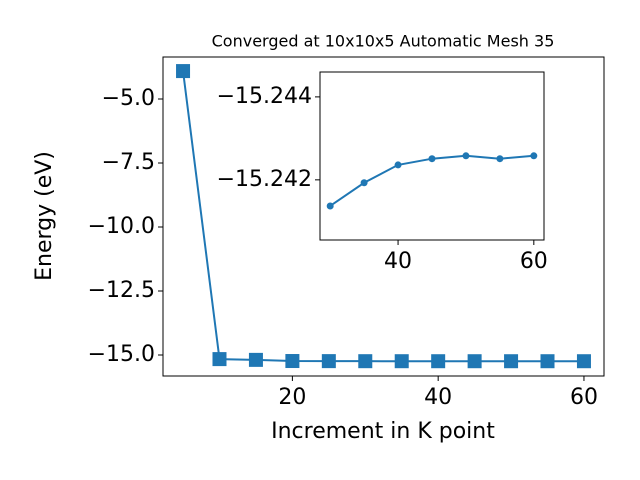  Describe the element at coordinates (128, 98) in the screenshot. I see `y-tick-label: −5.0` at that location.